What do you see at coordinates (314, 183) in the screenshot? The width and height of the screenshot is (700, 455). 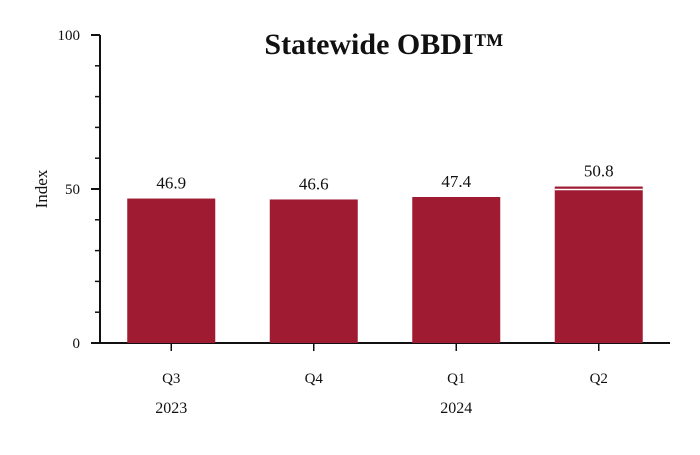 I see `data-label: 46.6` at bounding box center [314, 183].